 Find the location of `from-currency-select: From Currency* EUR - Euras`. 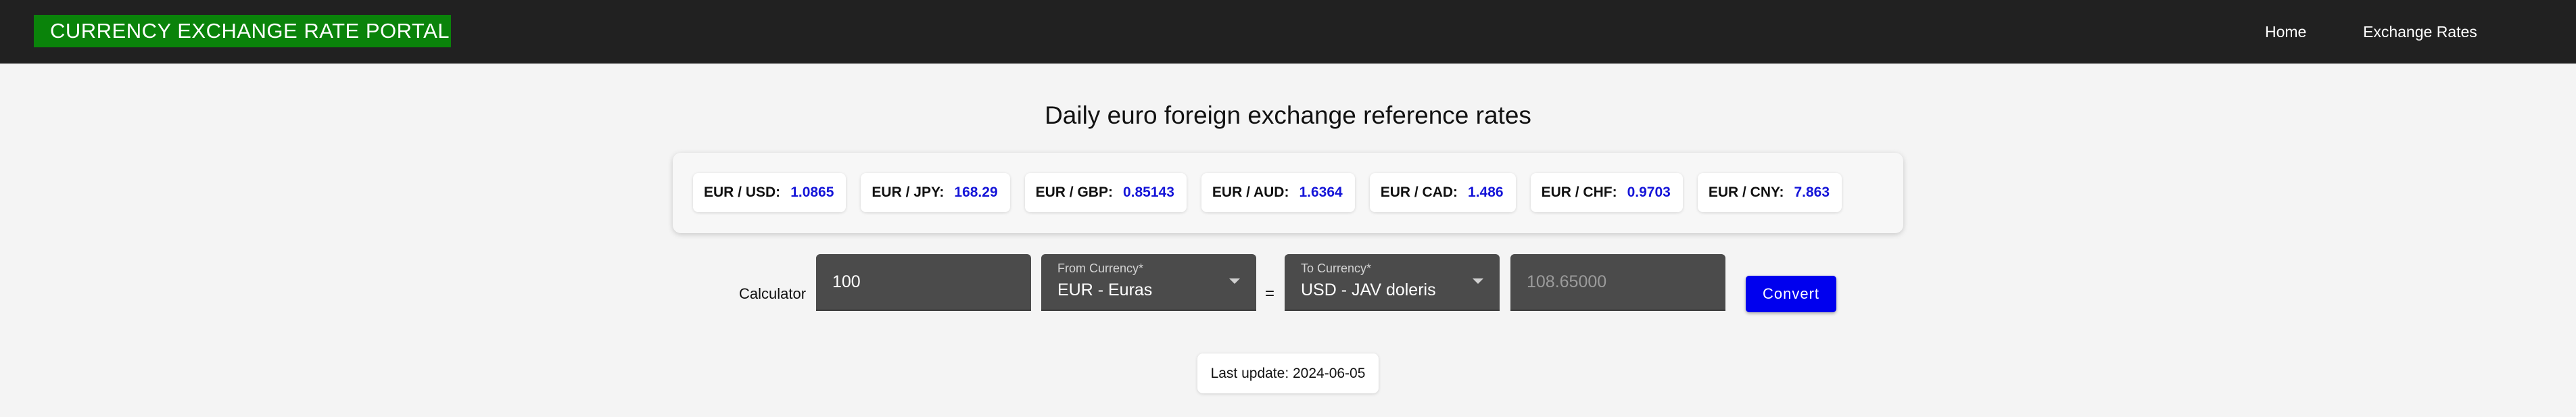

from-currency-select: From Currency* EUR - Euras is located at coordinates (1148, 282).